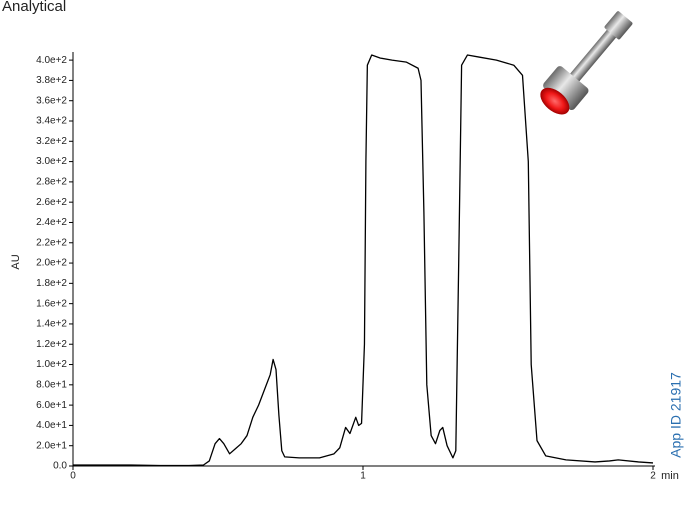  What do you see at coordinates (16, 261) in the screenshot?
I see `y-axis-label: AU` at bounding box center [16, 261].